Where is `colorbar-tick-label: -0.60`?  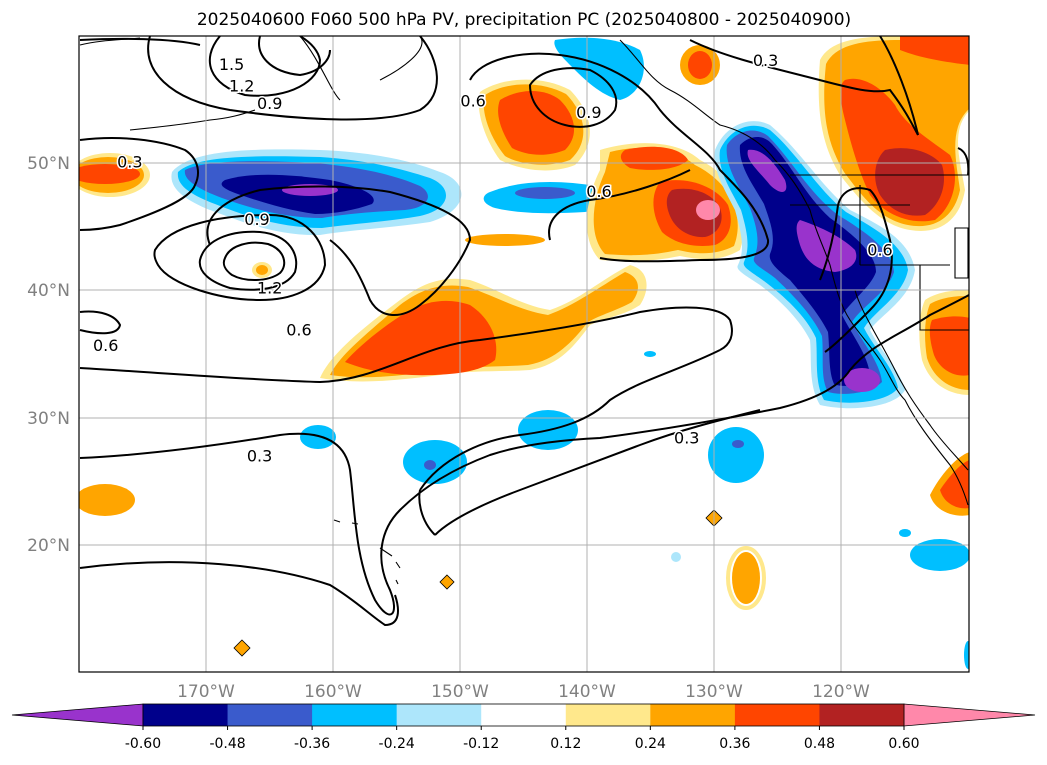 colorbar-tick-label: -0.60 is located at coordinates (143, 744).